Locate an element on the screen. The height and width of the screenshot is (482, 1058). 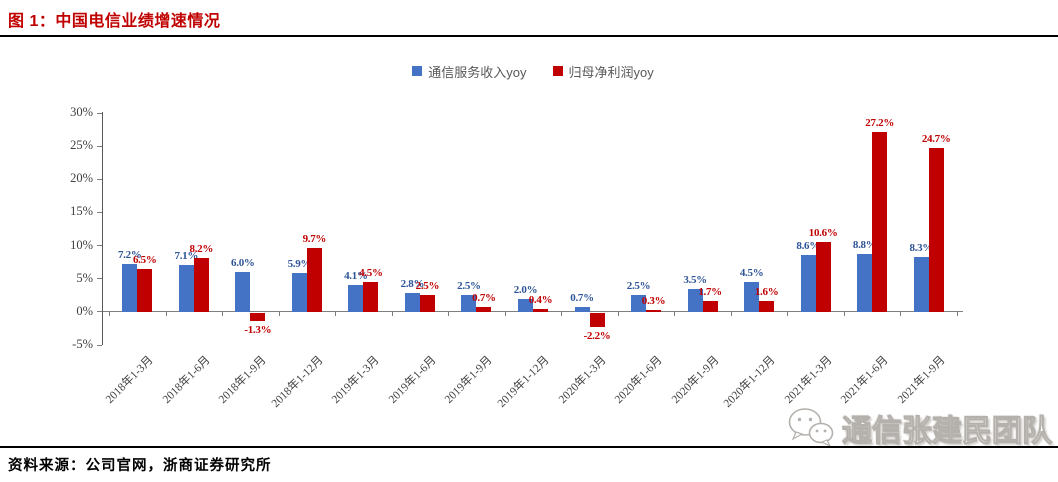
wechat-icon is located at coordinates (811, 428).